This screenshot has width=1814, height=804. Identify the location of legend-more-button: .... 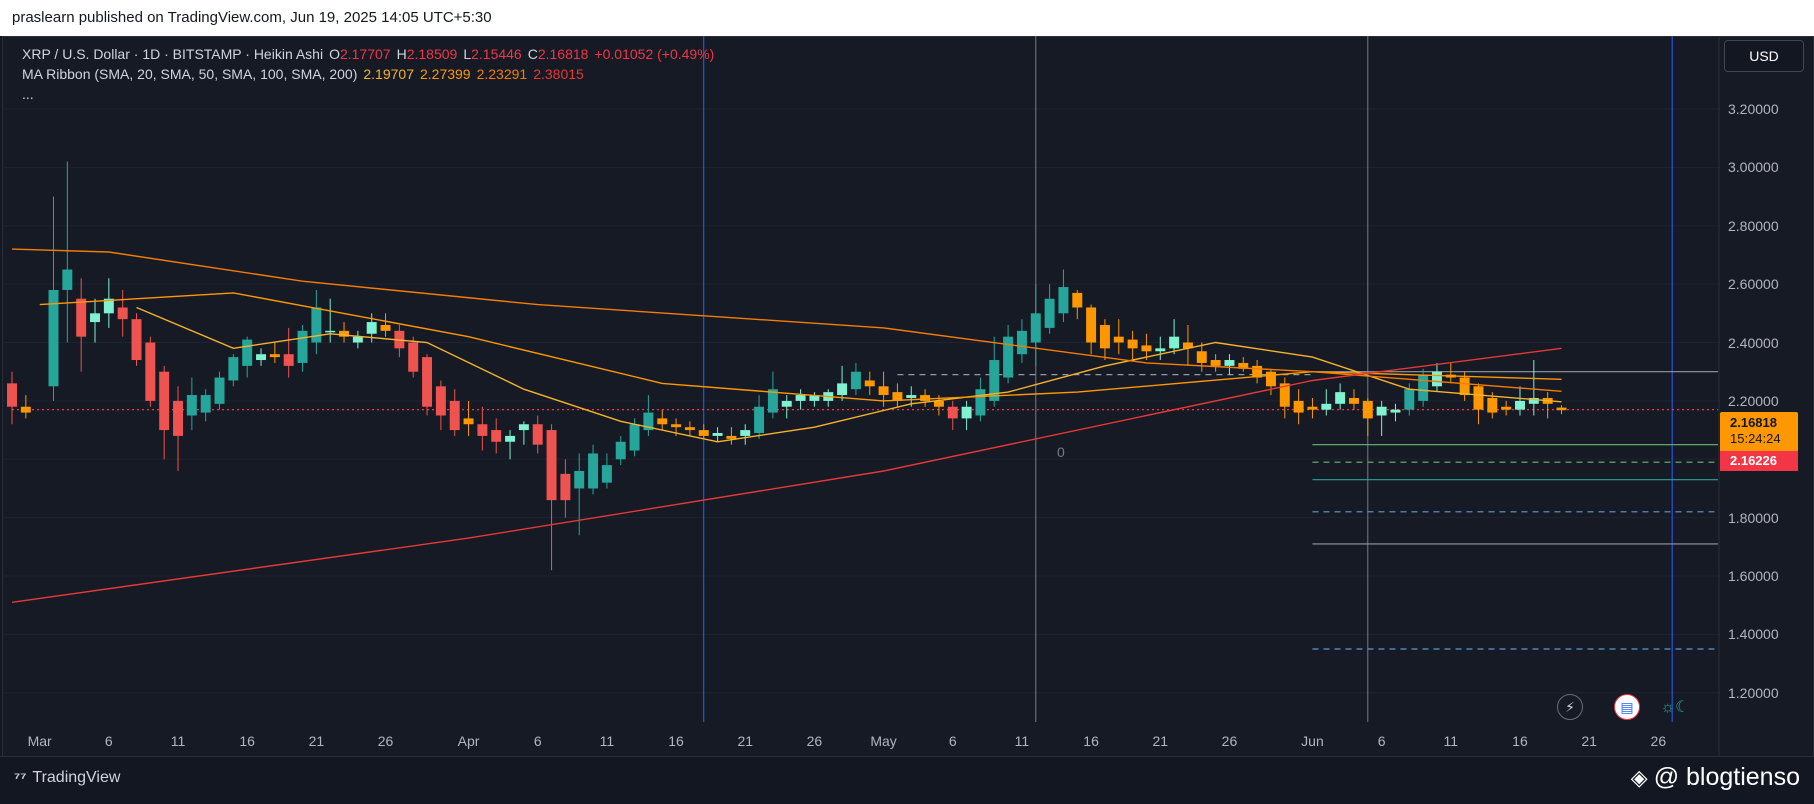
(28, 94).